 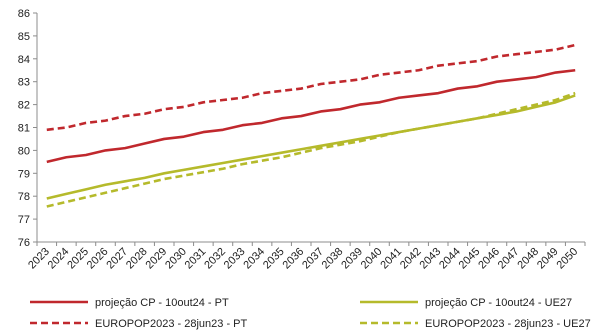 What do you see at coordinates (450, 259) in the screenshot?
I see `x-tick-label: 2044` at bounding box center [450, 259].